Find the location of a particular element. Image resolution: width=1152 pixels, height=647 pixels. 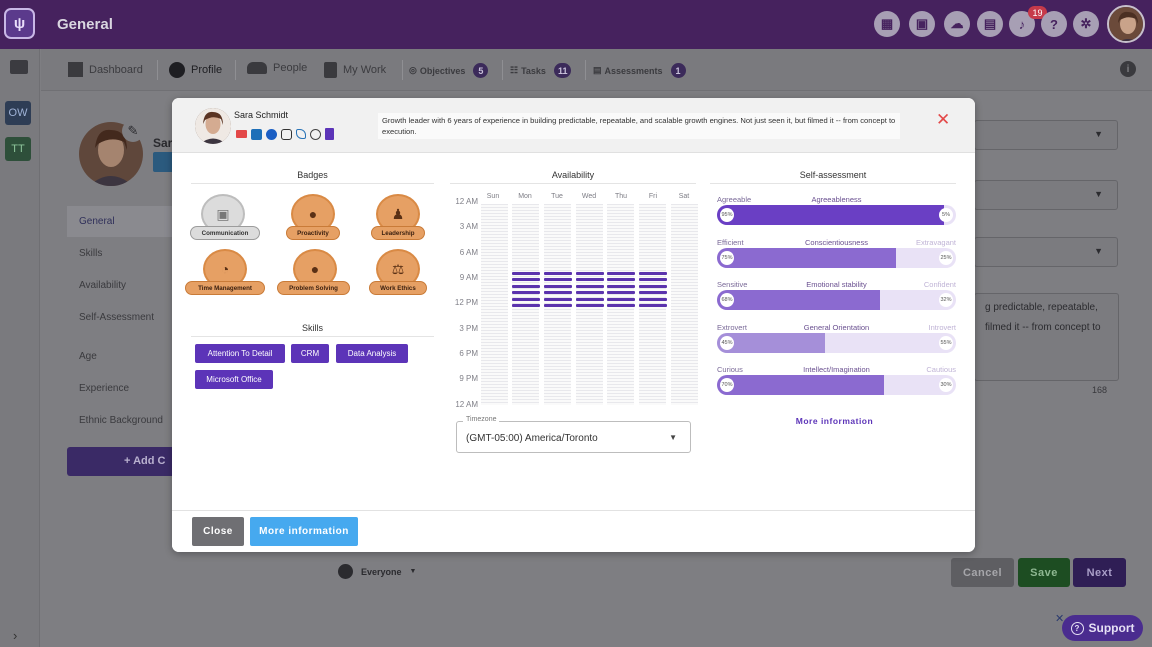

add-button: + Add C is located at coordinates (121, 461).